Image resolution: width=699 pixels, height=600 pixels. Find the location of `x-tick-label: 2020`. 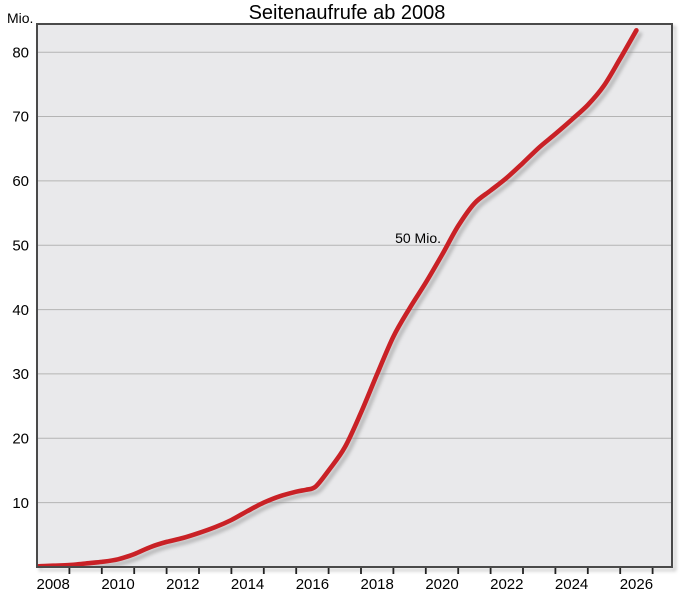

x-tick-label: 2020 is located at coordinates (441, 584).